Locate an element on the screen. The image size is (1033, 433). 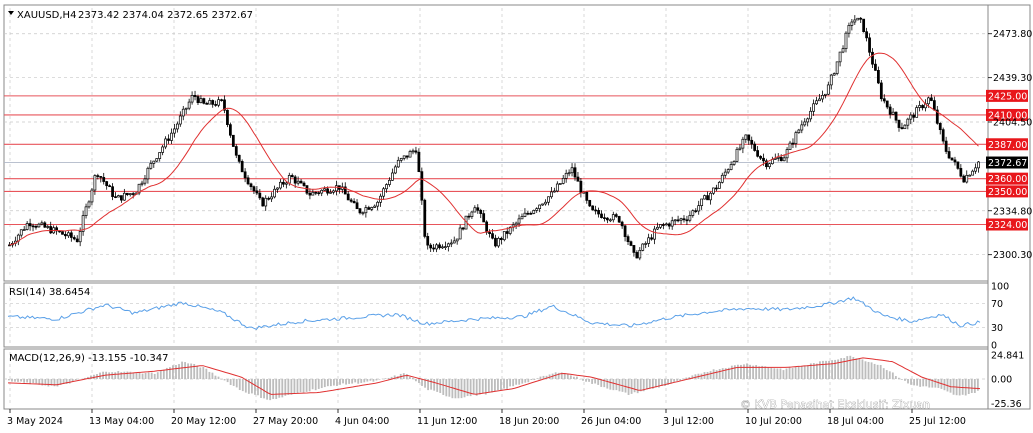
symbol-label: XAUUSD,H4 is located at coordinates (46, 15).